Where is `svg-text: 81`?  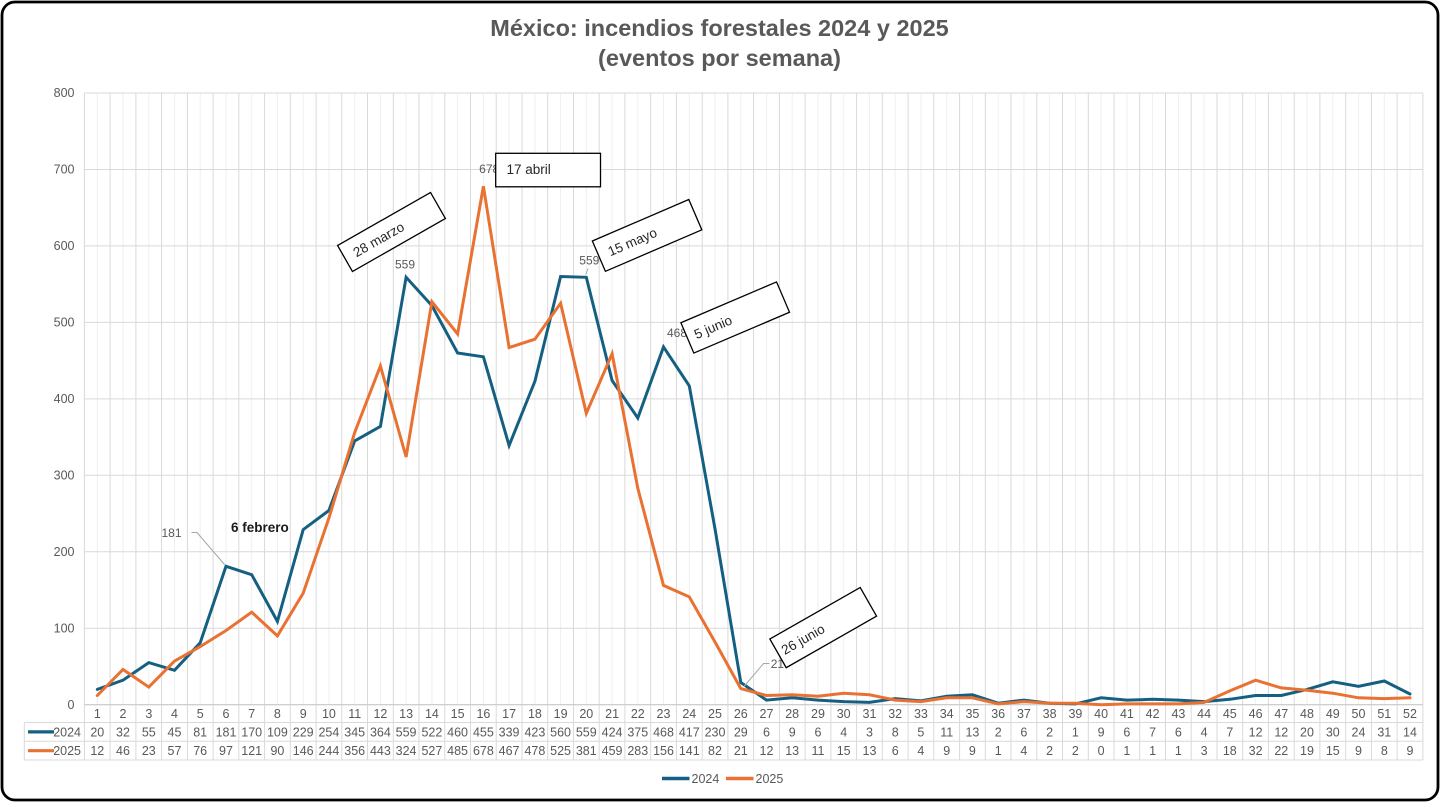 svg-text: 81 is located at coordinates (200, 732).